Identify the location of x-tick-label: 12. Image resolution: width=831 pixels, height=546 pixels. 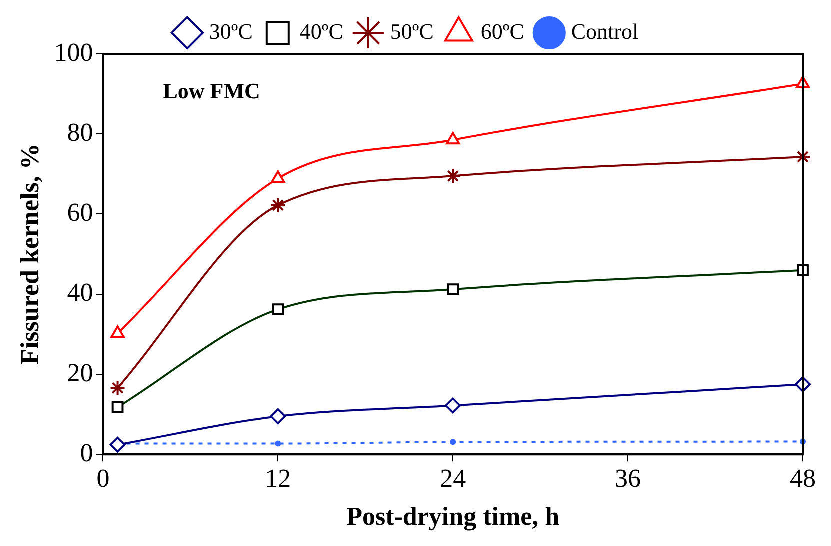
(278, 479).